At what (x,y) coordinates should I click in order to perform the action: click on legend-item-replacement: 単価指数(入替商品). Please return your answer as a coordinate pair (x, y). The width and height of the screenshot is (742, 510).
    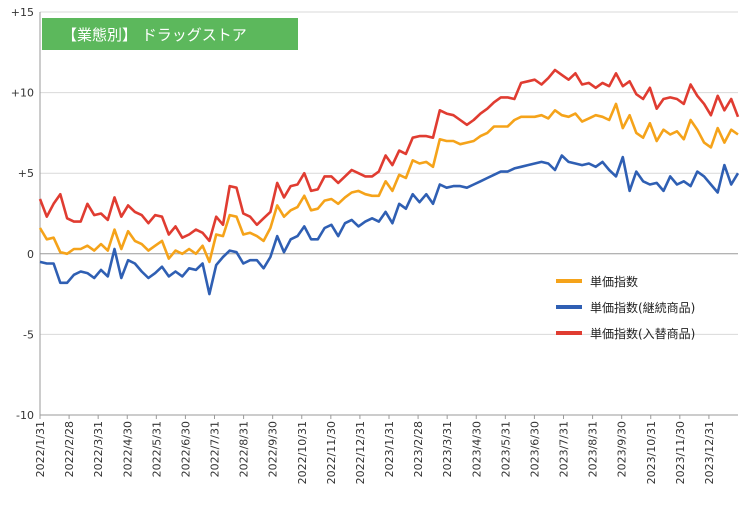
    Looking at the image, I should click on (625, 333).